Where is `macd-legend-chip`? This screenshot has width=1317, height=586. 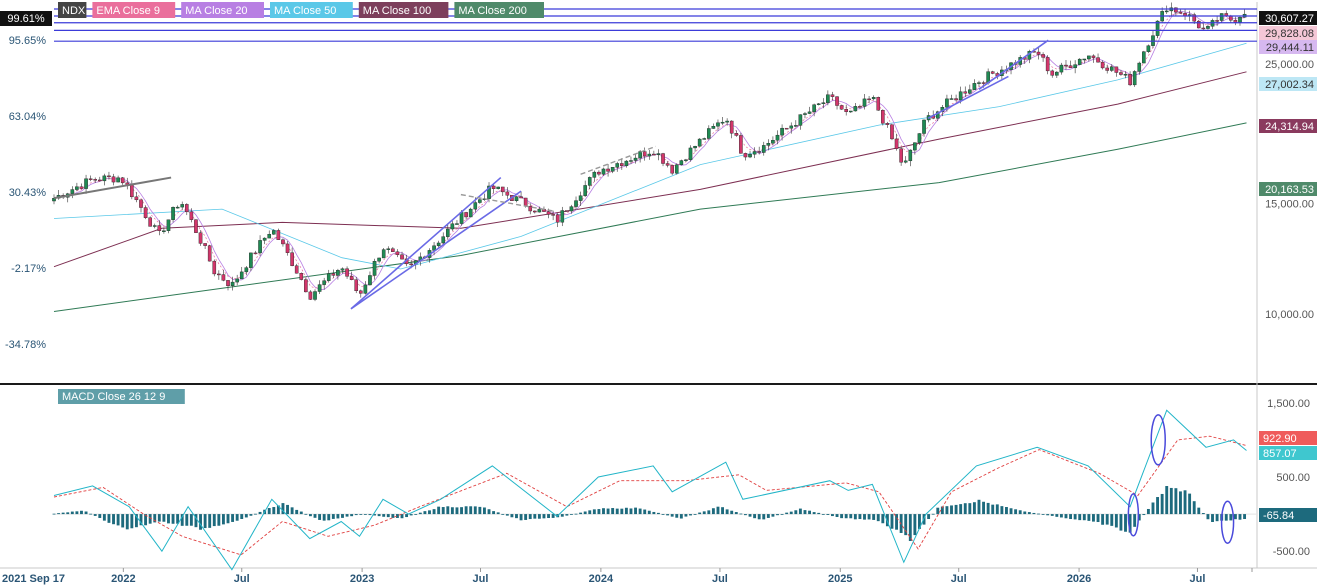
macd-legend-chip is located at coordinates (121, 396).